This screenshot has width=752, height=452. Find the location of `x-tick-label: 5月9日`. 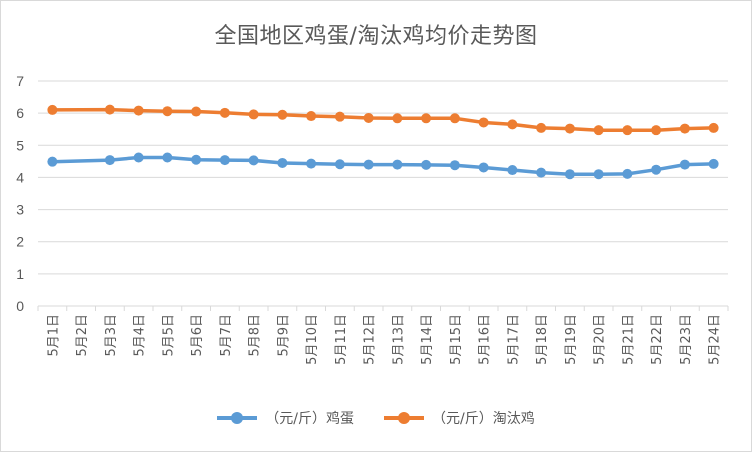

x-tick-label: 5月9日 is located at coordinates (283, 335).